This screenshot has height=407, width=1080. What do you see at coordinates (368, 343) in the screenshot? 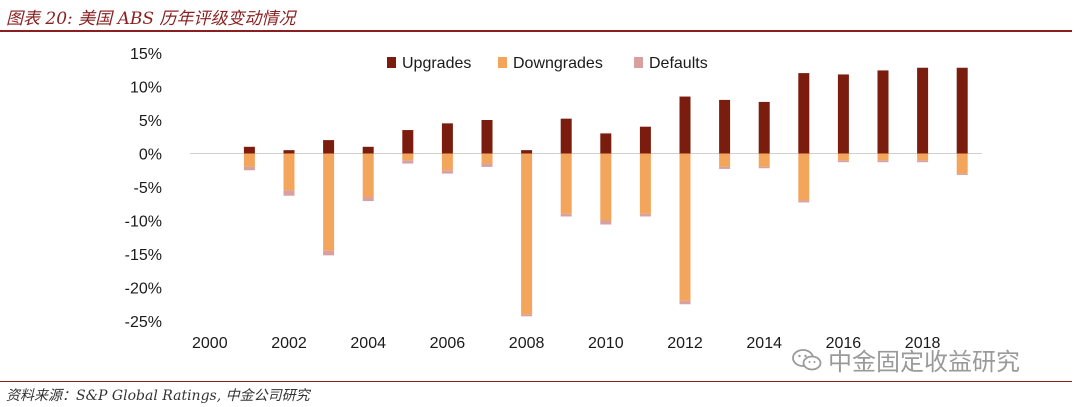
I see `x-tick-label: 2004` at bounding box center [368, 343].